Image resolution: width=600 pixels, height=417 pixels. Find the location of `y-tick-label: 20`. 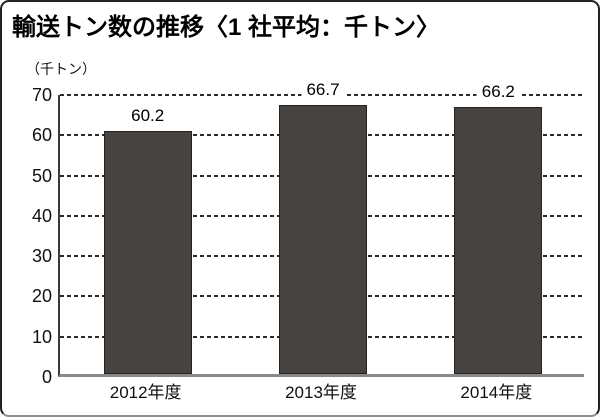

y-tick-label: 20 is located at coordinates (41, 296).